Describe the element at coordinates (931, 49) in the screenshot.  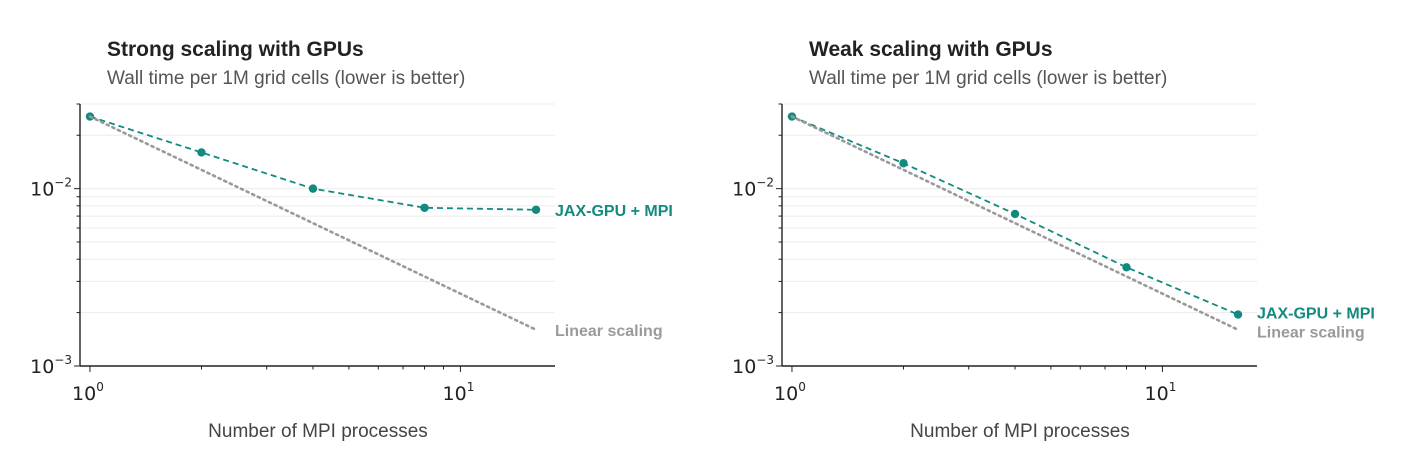
I see `chart-title: Weak scaling with GPUs` at that location.